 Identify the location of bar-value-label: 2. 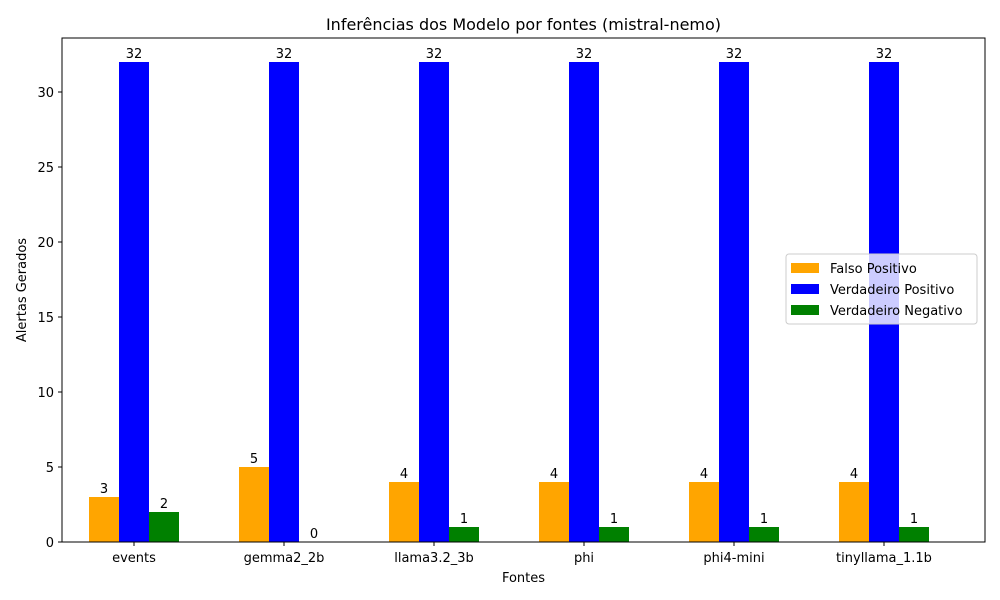
(164, 504).